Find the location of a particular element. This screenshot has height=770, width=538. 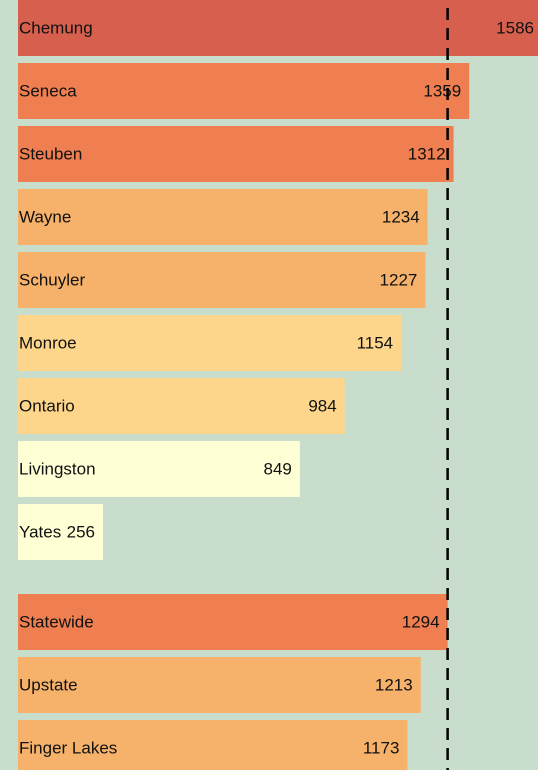

value-label: 1586 is located at coordinates (515, 27).